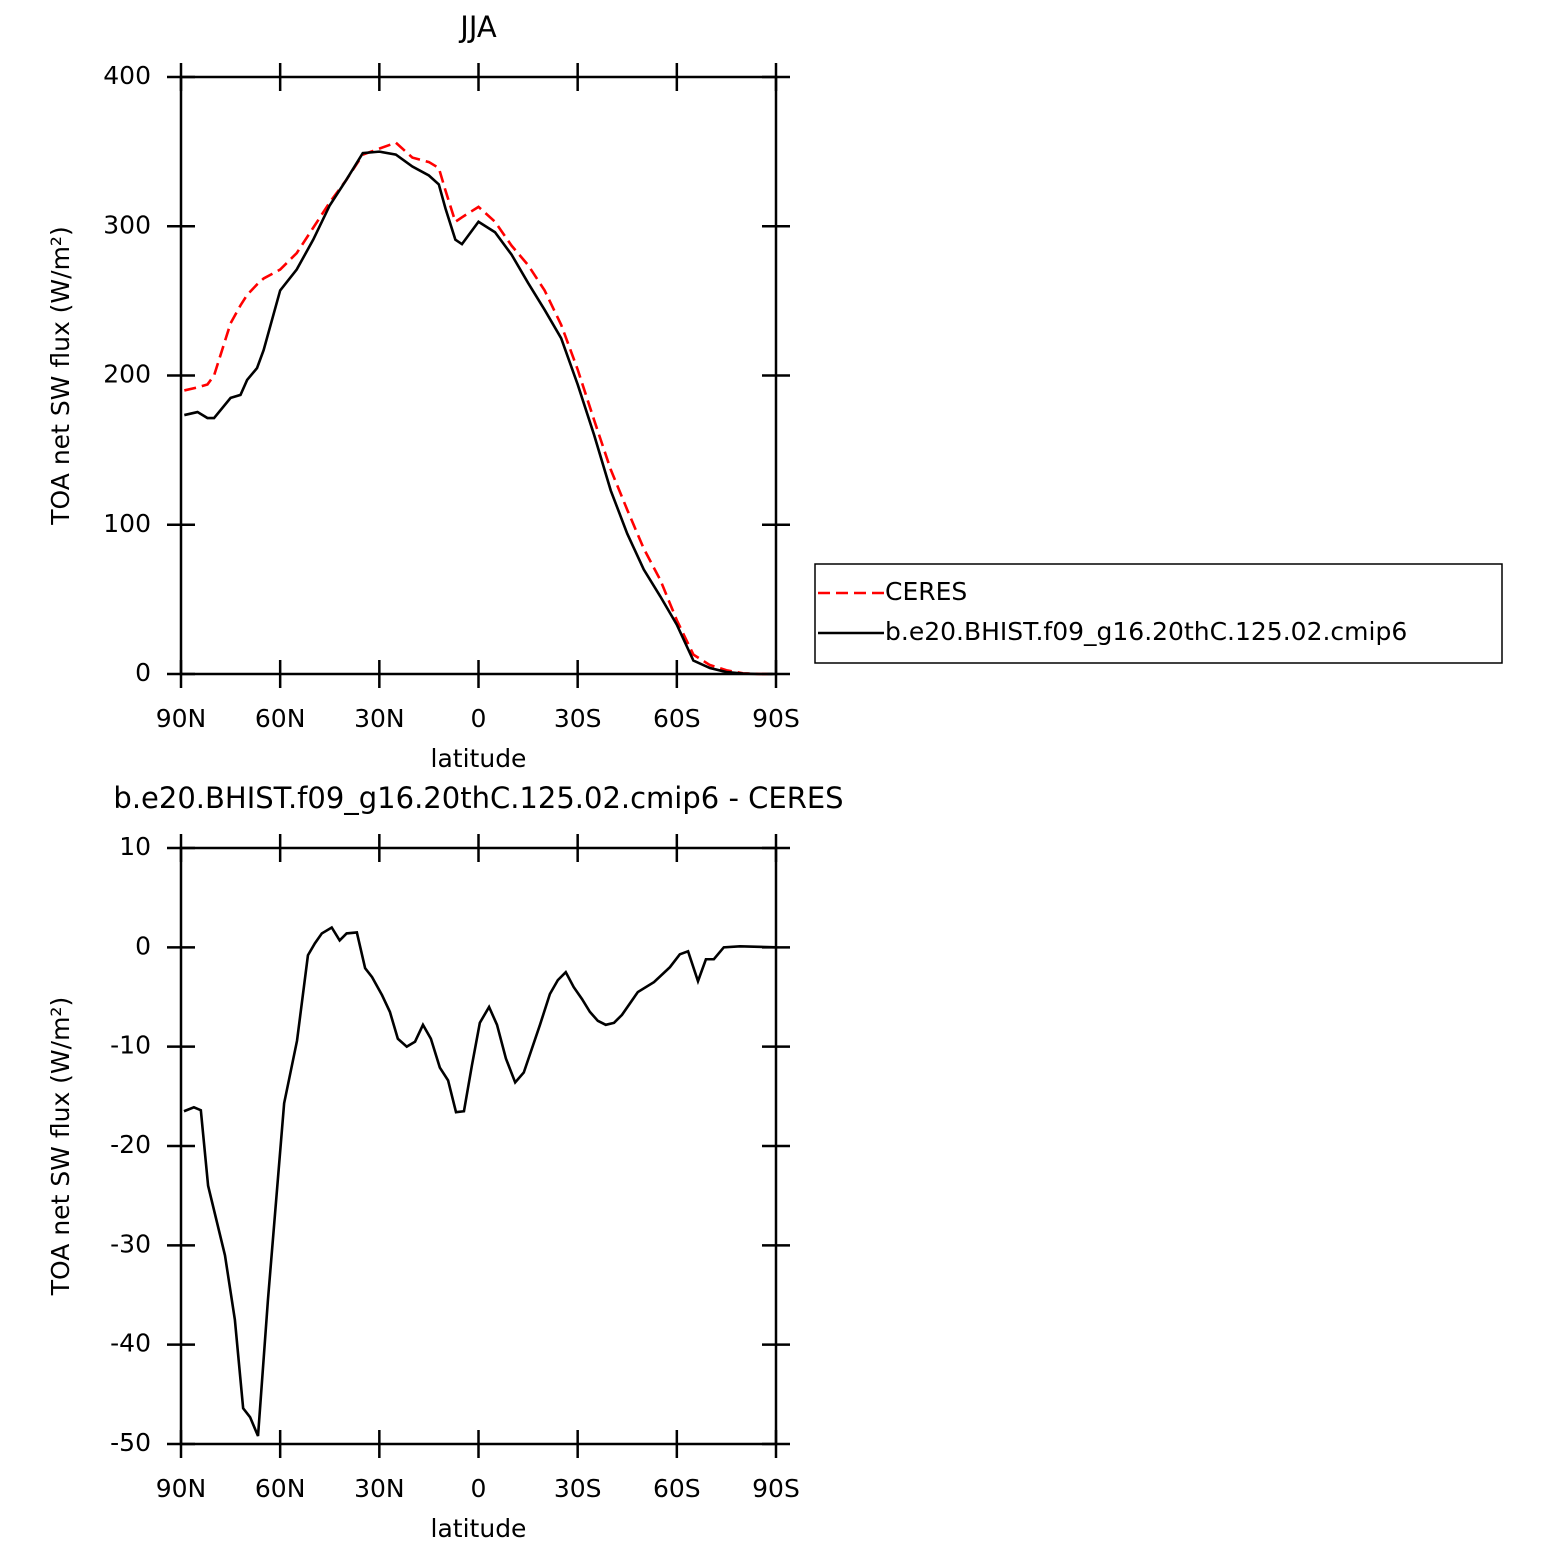 The width and height of the screenshot is (1552, 1552). I want to click on y-tick-label: 300, so click(127, 224).